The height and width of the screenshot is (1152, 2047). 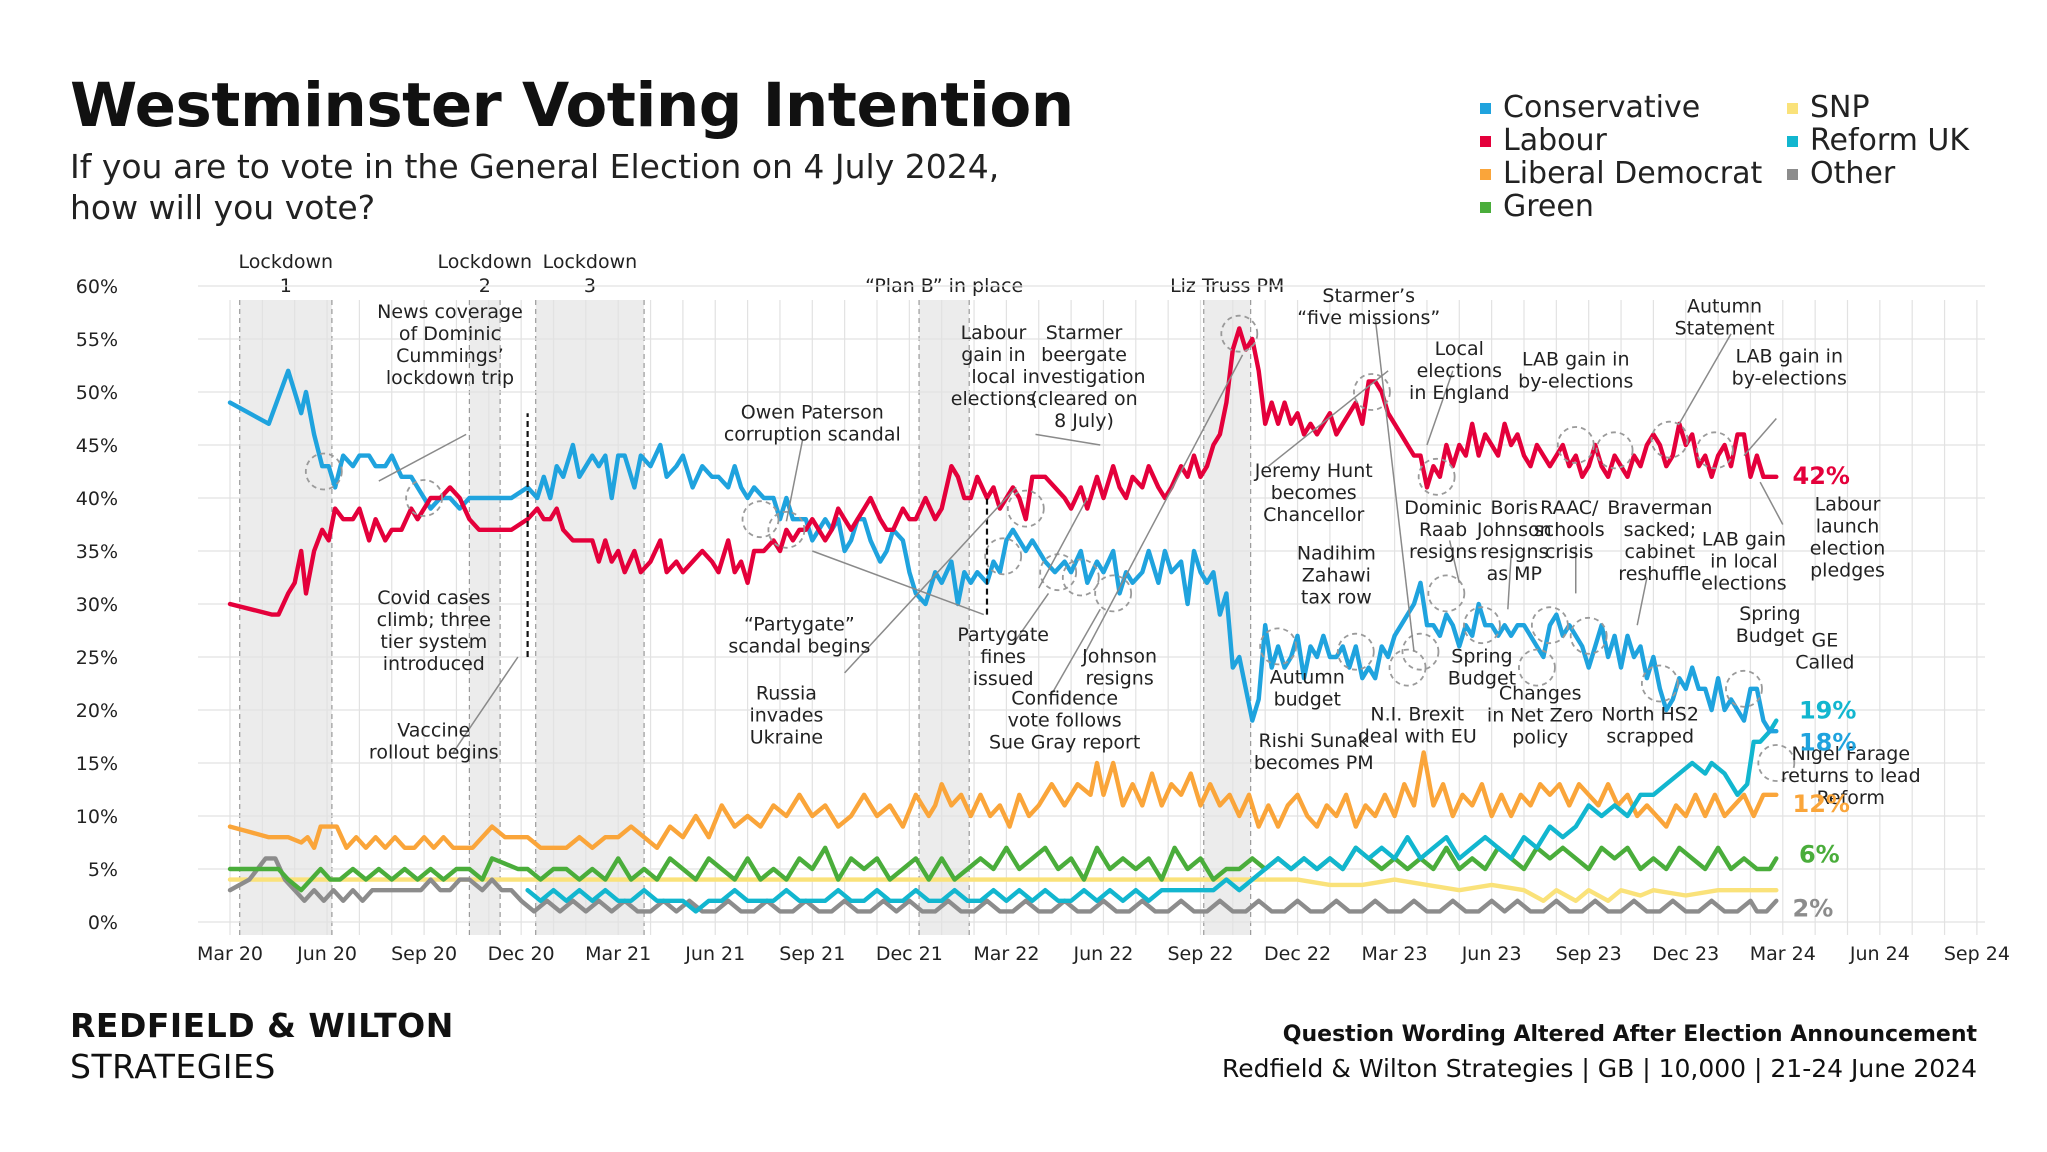 I want to click on shaded-period-label: Lockdown 3, so click(x=590, y=274).